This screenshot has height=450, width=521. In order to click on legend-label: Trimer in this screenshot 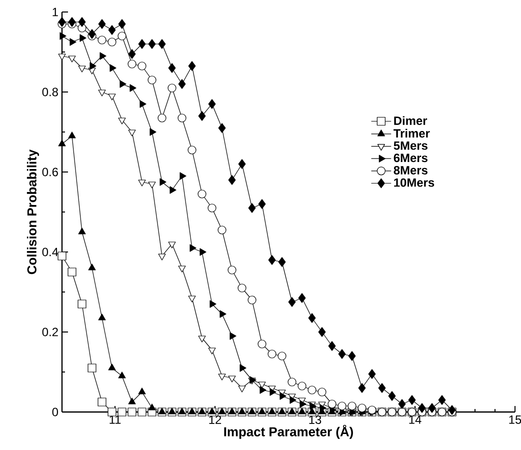, I will do `click(412, 133)`.